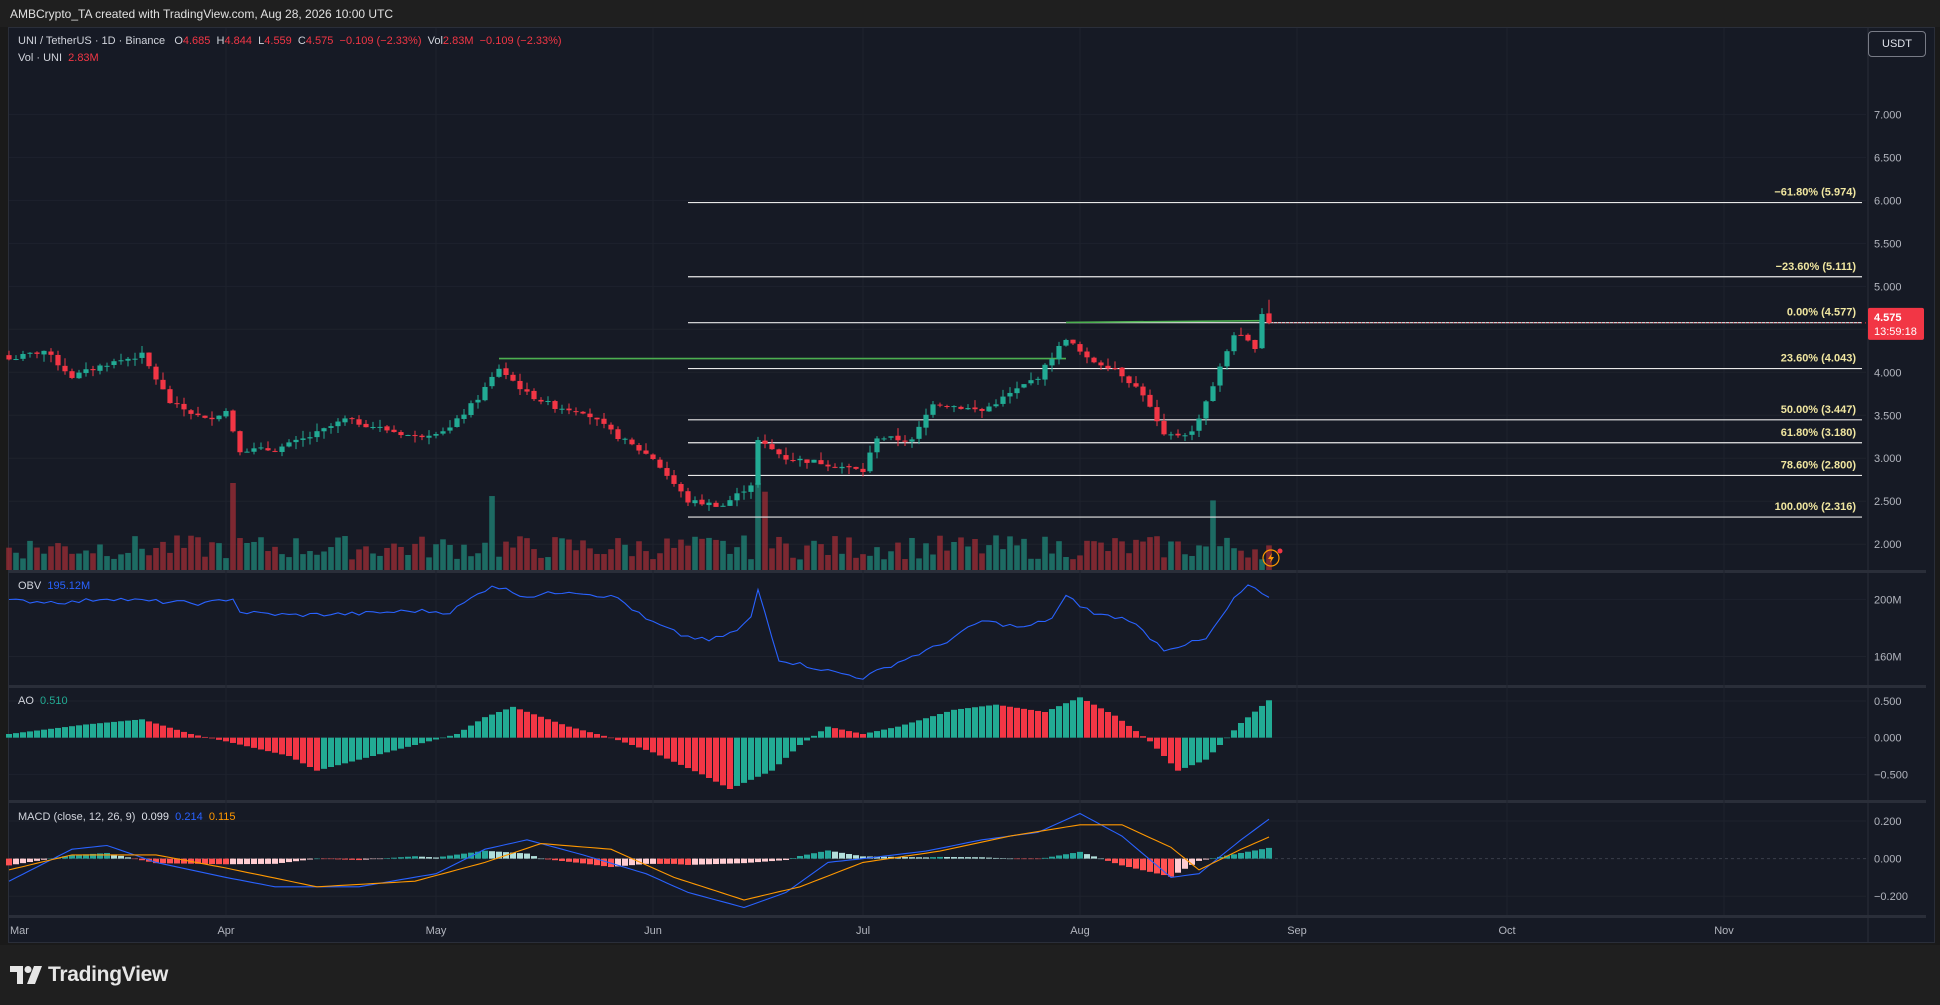 The height and width of the screenshot is (1005, 1940). I want to click on time-tick-label: Sep, so click(1297, 931).